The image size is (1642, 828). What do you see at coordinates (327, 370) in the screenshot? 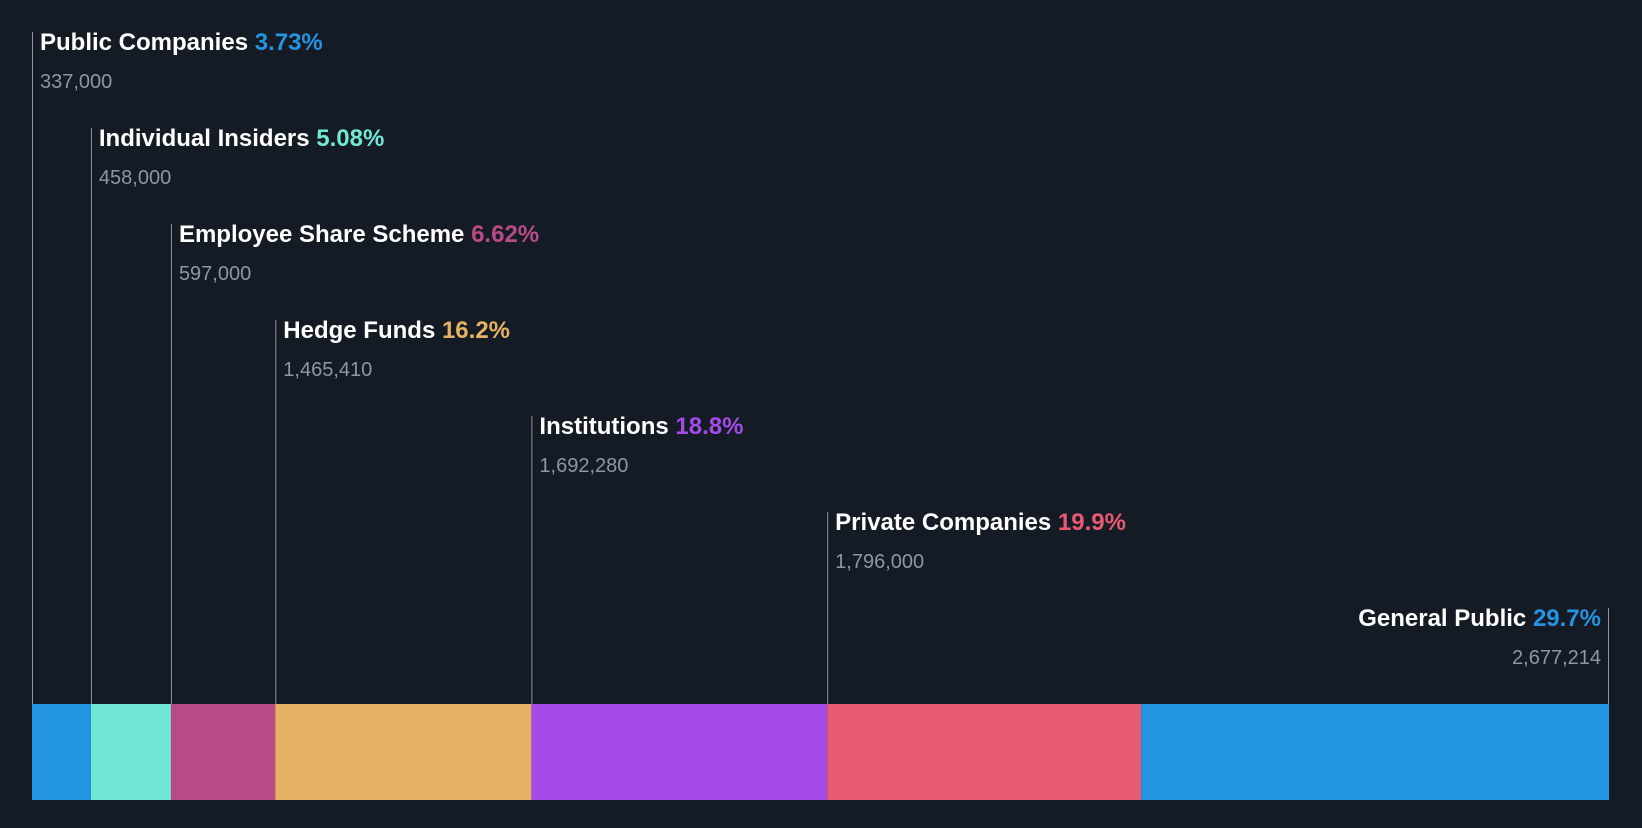
I see `category-value-hedge-funds: 1,465,410` at bounding box center [327, 370].